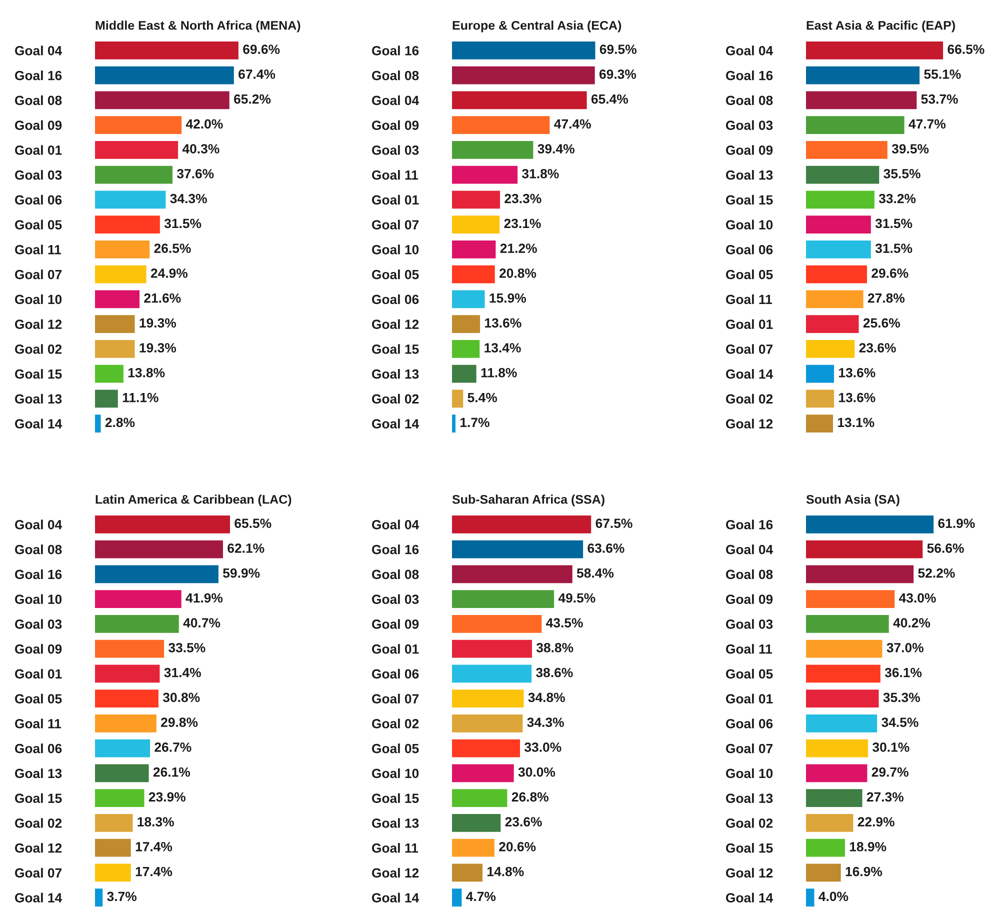 The width and height of the screenshot is (995, 910). What do you see at coordinates (169, 273) in the screenshot?
I see `data-label: 24.9%` at bounding box center [169, 273].